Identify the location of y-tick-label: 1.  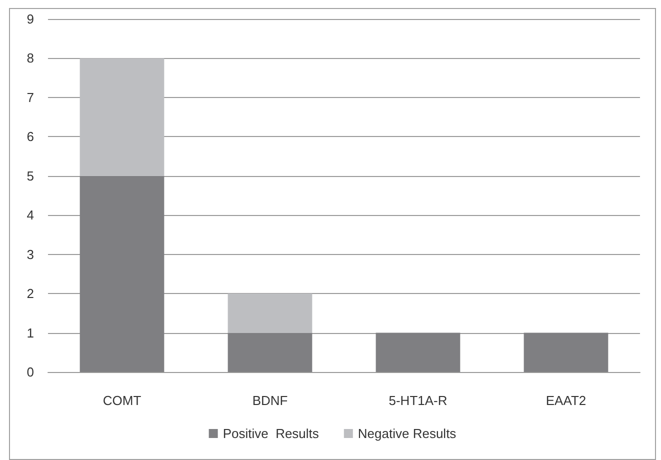
(30, 332).